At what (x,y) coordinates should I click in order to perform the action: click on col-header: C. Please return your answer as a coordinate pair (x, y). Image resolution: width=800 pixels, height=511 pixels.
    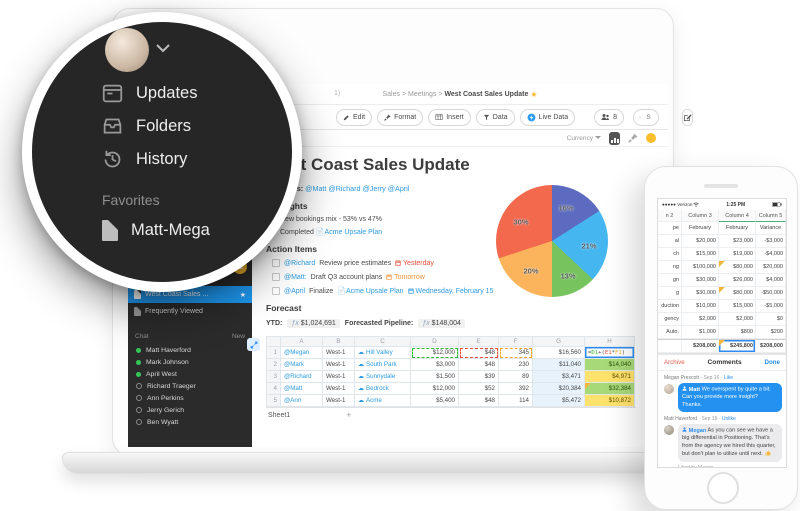
    Looking at the image, I should click on (383, 342).